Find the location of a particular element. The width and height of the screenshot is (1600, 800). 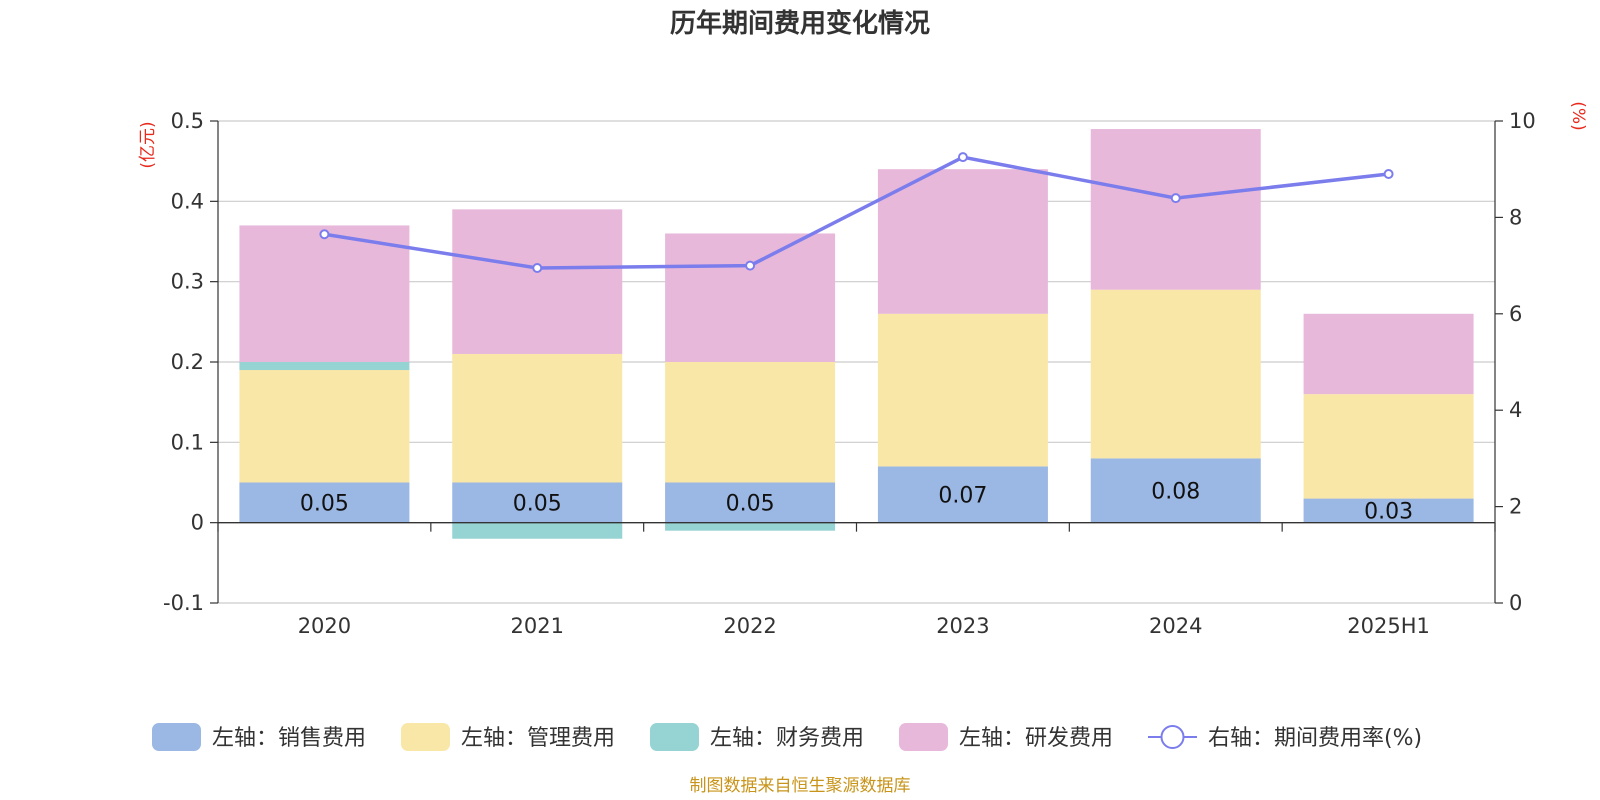

legend-label: 右轴：期间费用率(%) is located at coordinates (1315, 738).